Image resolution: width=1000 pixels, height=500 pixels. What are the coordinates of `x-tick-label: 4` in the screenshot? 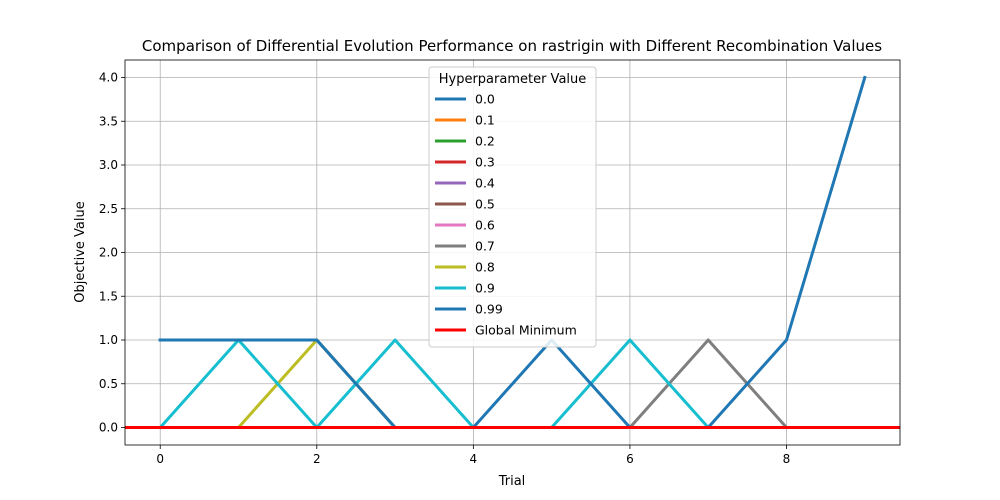 It's located at (474, 459).